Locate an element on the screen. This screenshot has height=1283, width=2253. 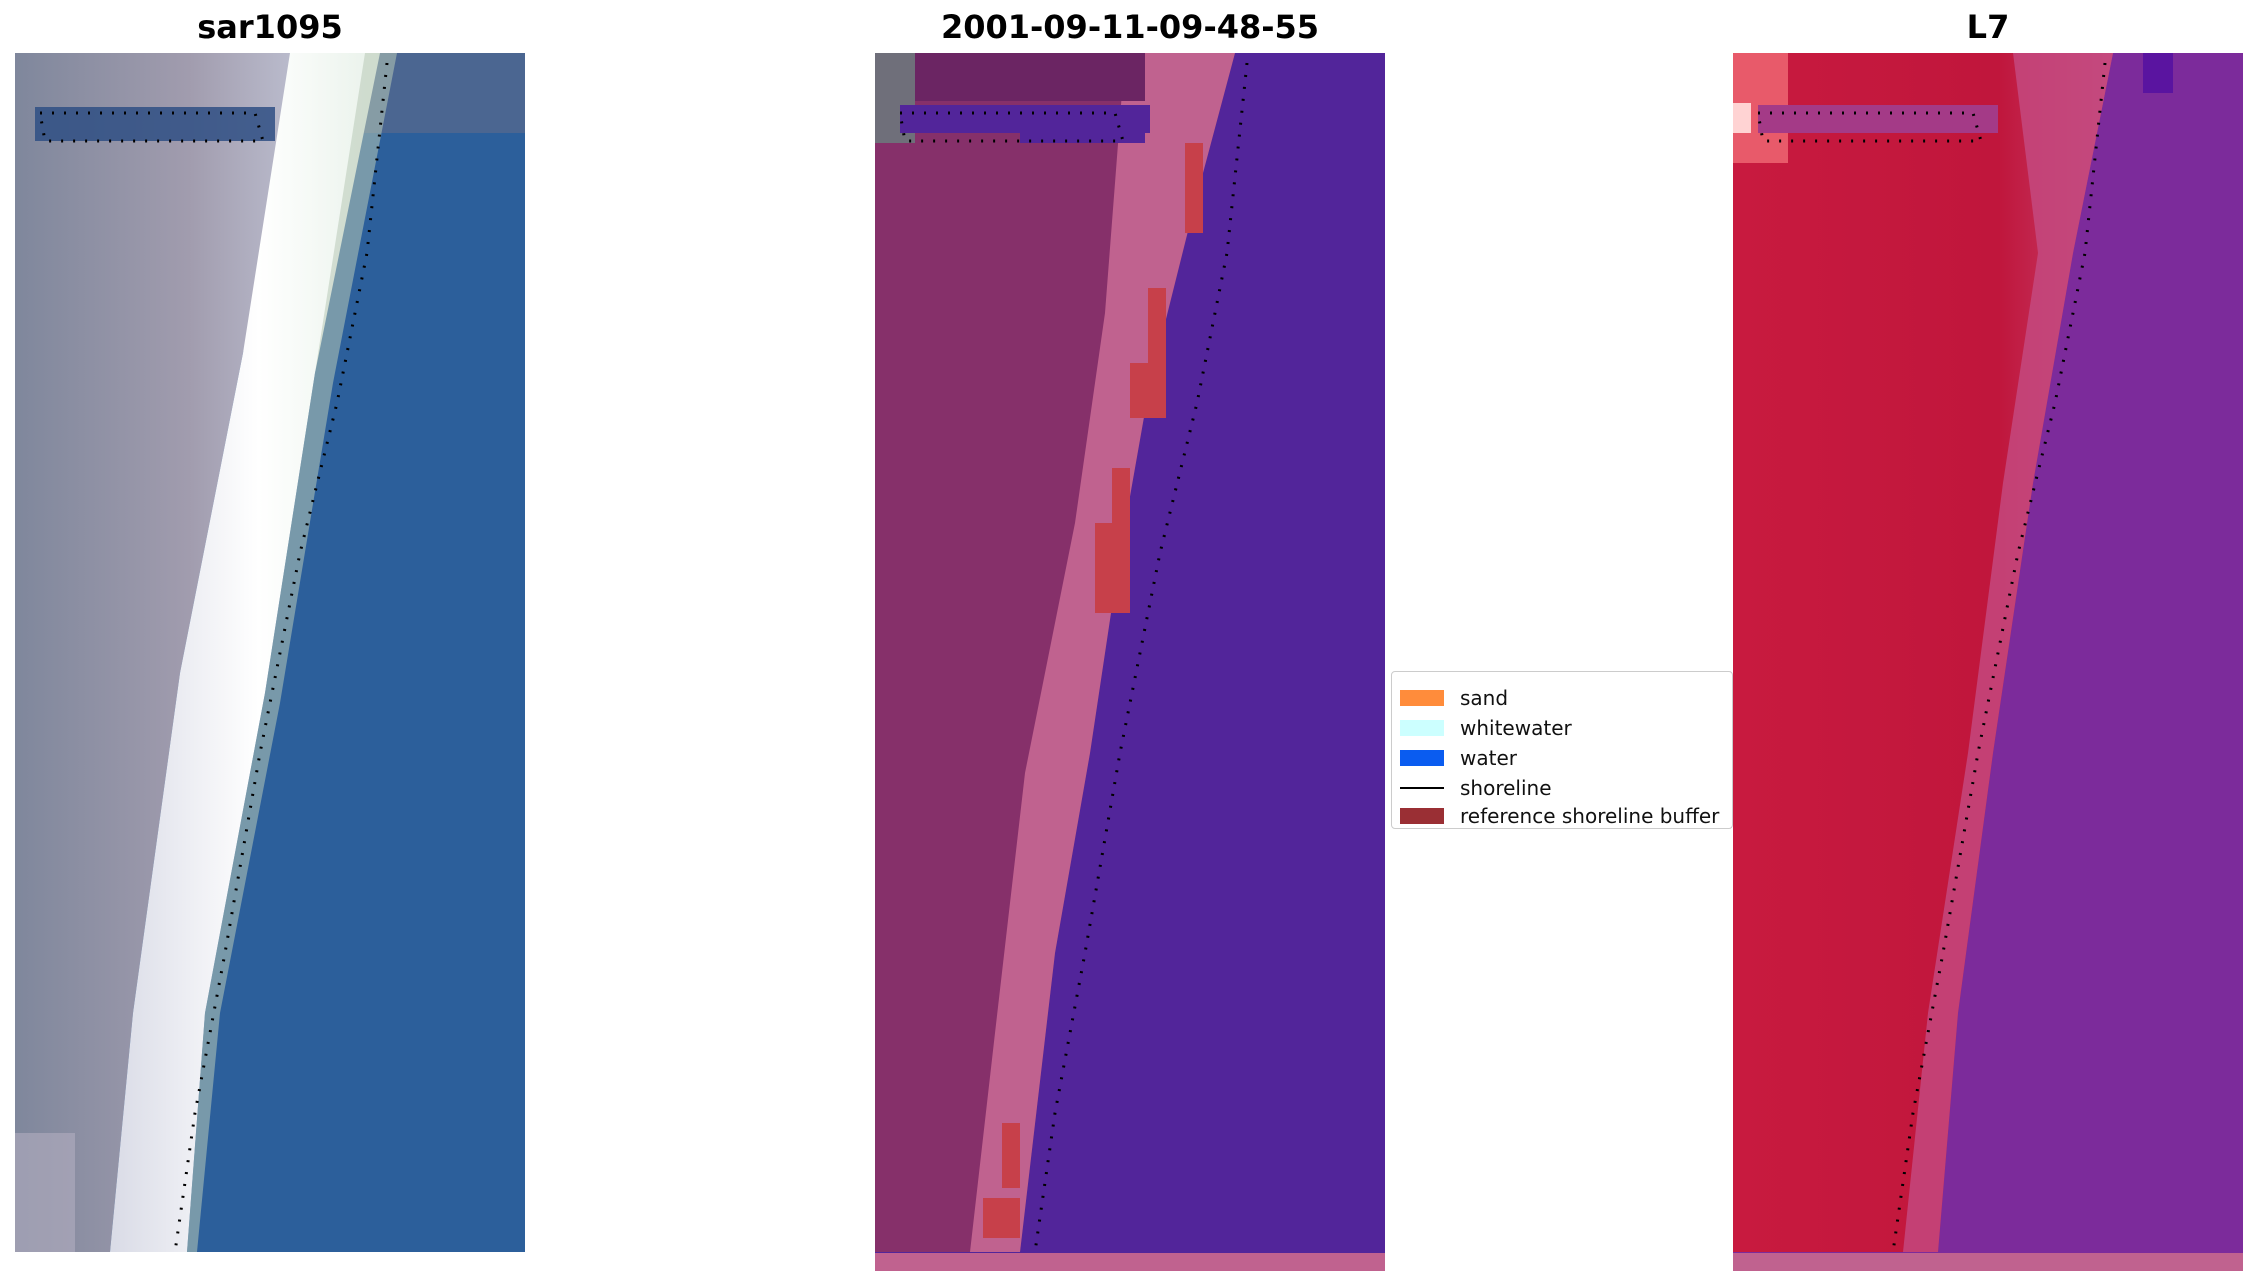
legend-item-whitewater: whitewater is located at coordinates (1486, 728).